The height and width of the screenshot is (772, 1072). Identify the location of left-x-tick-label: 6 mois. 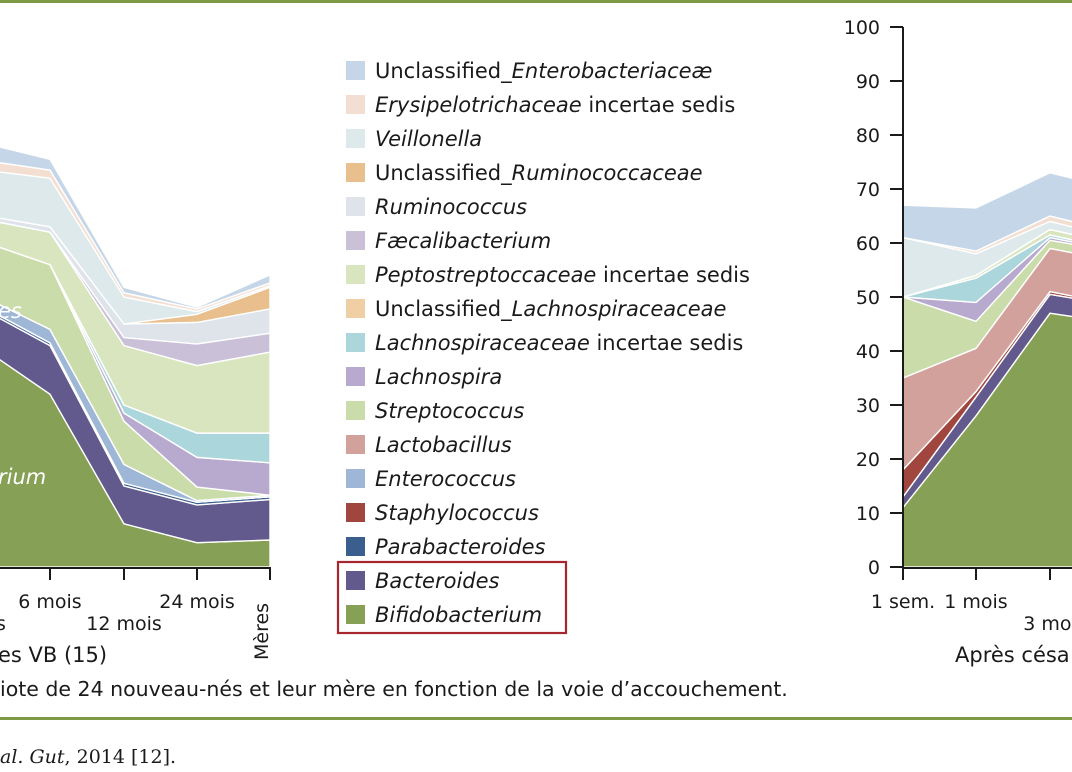
(49, 602).